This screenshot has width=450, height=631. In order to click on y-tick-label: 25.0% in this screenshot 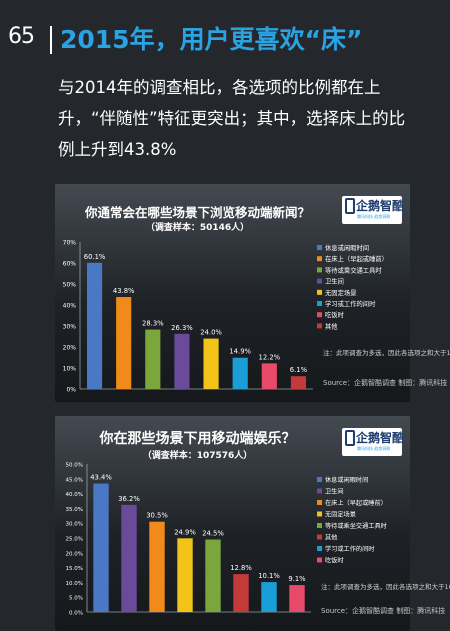, I will do `click(74, 540)`.